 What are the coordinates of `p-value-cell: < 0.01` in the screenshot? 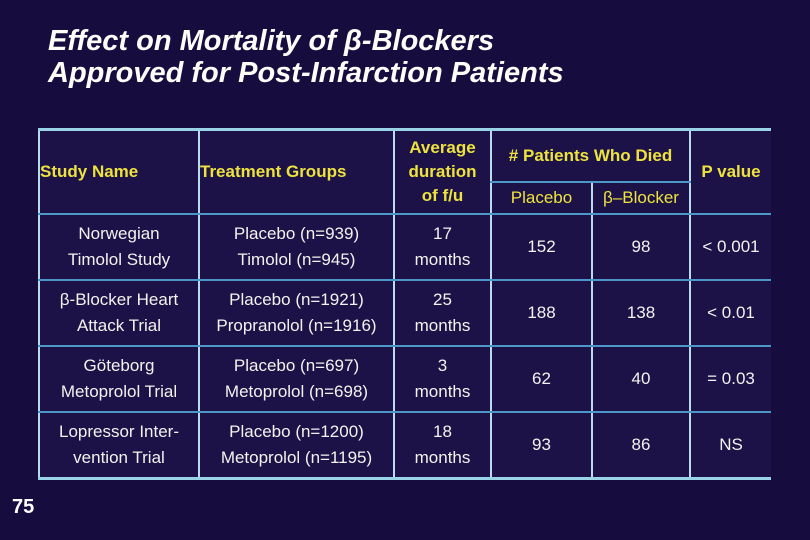 It's located at (730, 313).